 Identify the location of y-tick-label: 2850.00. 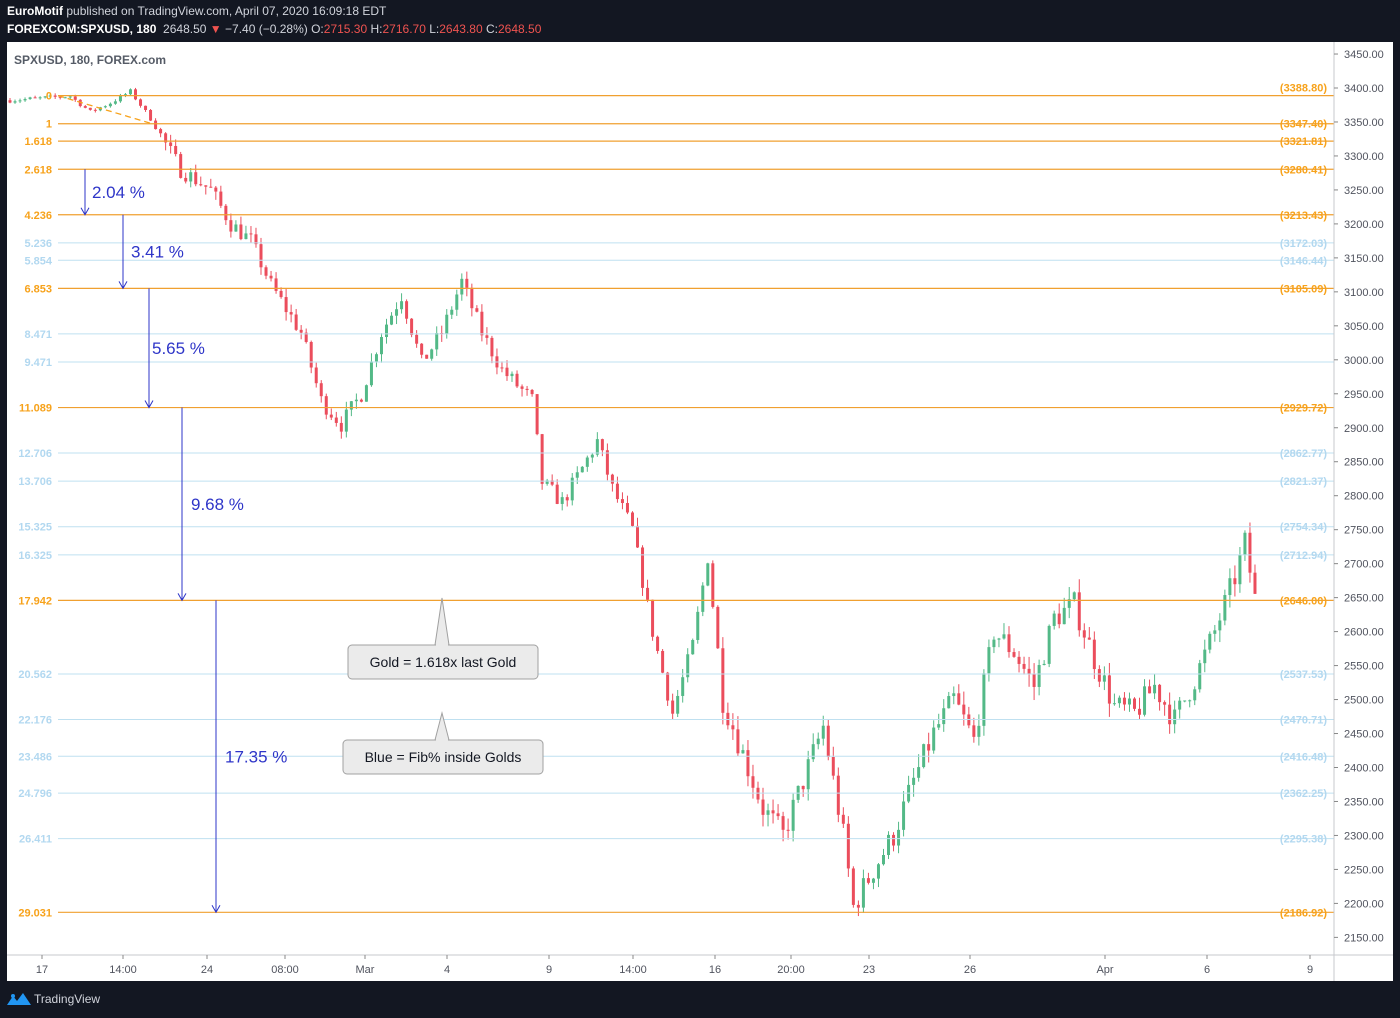
(1364, 463).